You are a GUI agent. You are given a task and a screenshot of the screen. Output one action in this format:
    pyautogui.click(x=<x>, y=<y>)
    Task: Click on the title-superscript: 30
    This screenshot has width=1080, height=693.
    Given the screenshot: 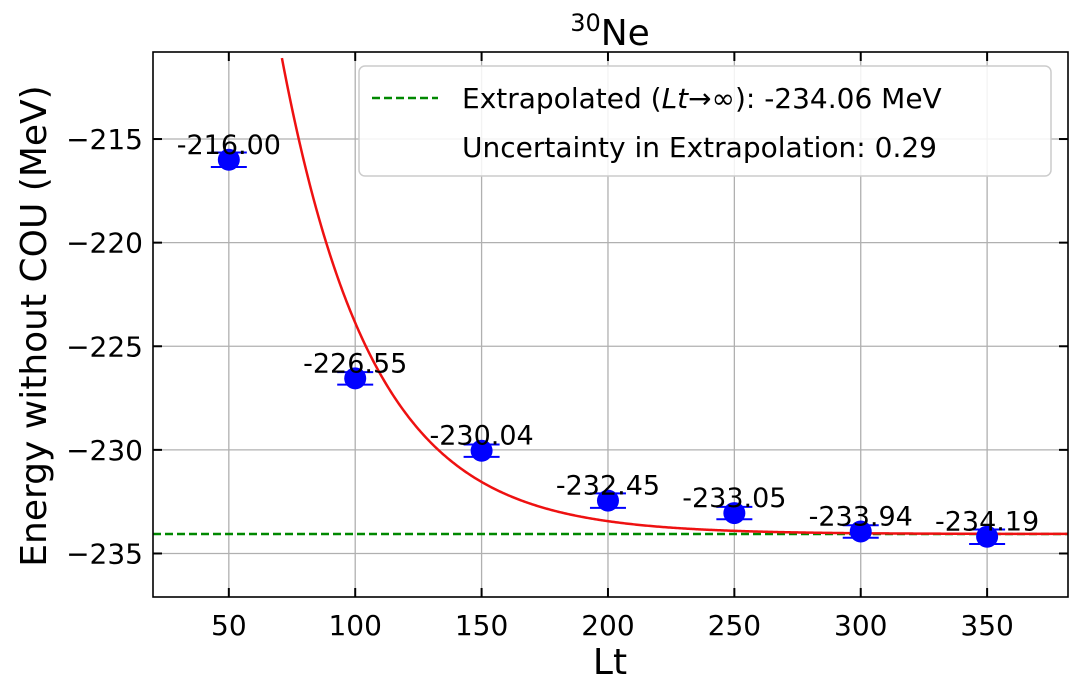 What is the action you would take?
    pyautogui.click(x=585, y=23)
    